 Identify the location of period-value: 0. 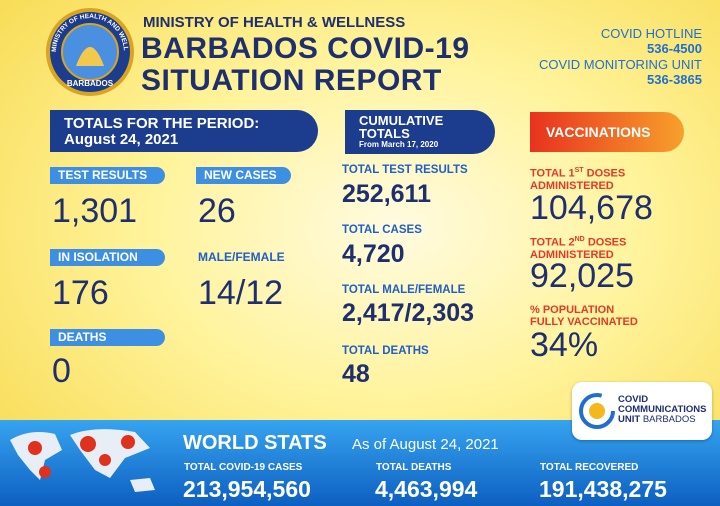
(61, 371).